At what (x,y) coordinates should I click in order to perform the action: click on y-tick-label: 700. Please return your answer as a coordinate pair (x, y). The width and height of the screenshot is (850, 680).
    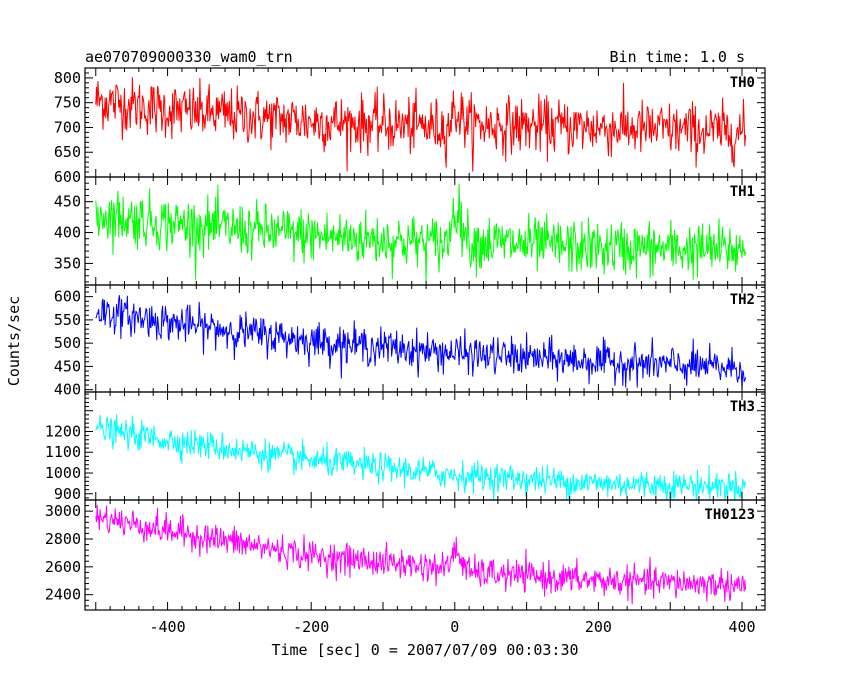
    Looking at the image, I should click on (67, 127).